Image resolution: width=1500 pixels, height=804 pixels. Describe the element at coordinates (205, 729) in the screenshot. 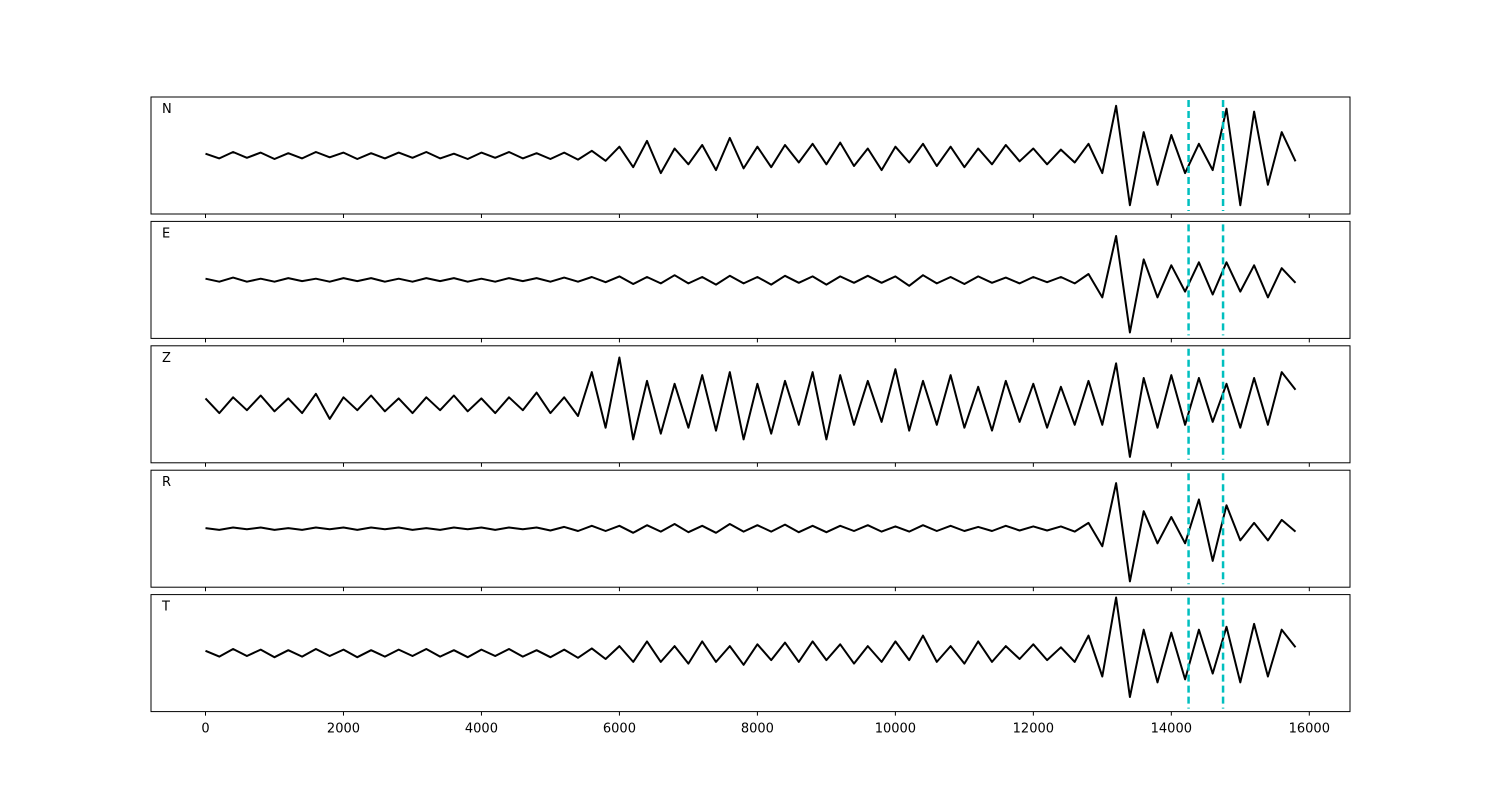

I see `x-tick-label: 0` at that location.